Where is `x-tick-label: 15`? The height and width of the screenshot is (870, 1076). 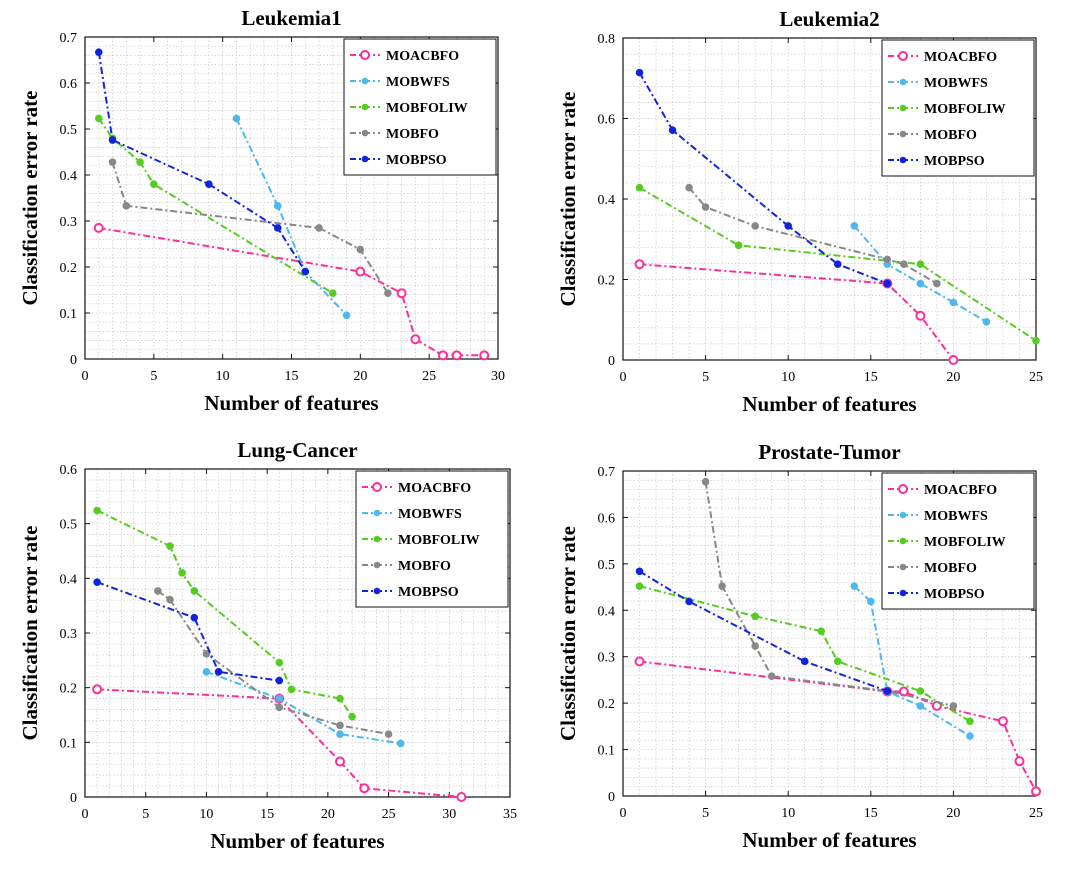
x-tick-label: 15 is located at coordinates (871, 377).